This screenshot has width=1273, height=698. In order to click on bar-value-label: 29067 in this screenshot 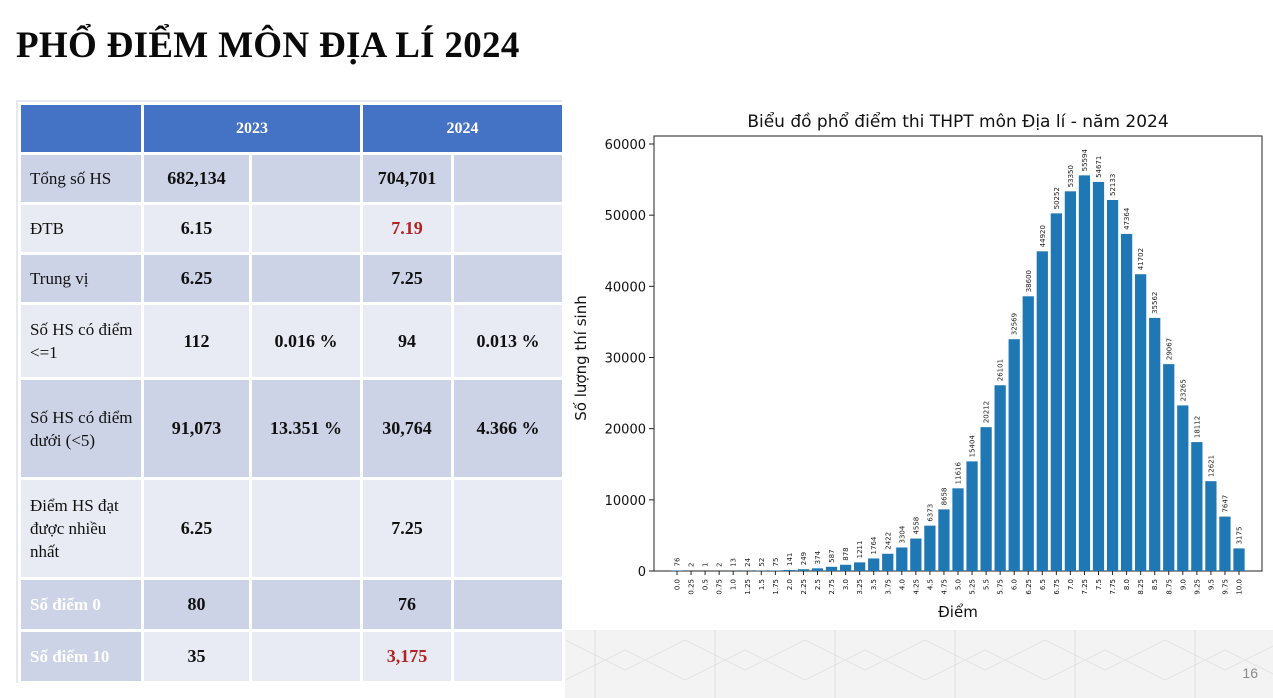, I will do `click(1169, 349)`.